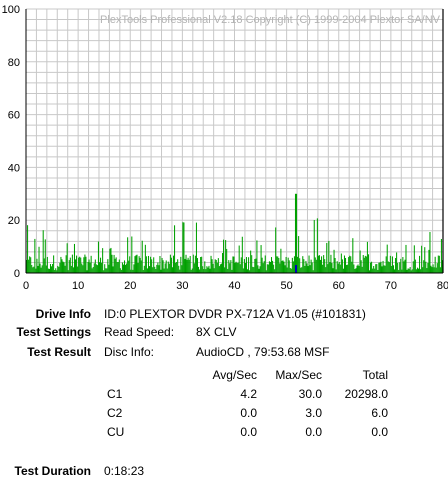  Describe the element at coordinates (182, 286) in the screenshot. I see `x-tick-label: 30` at that location.